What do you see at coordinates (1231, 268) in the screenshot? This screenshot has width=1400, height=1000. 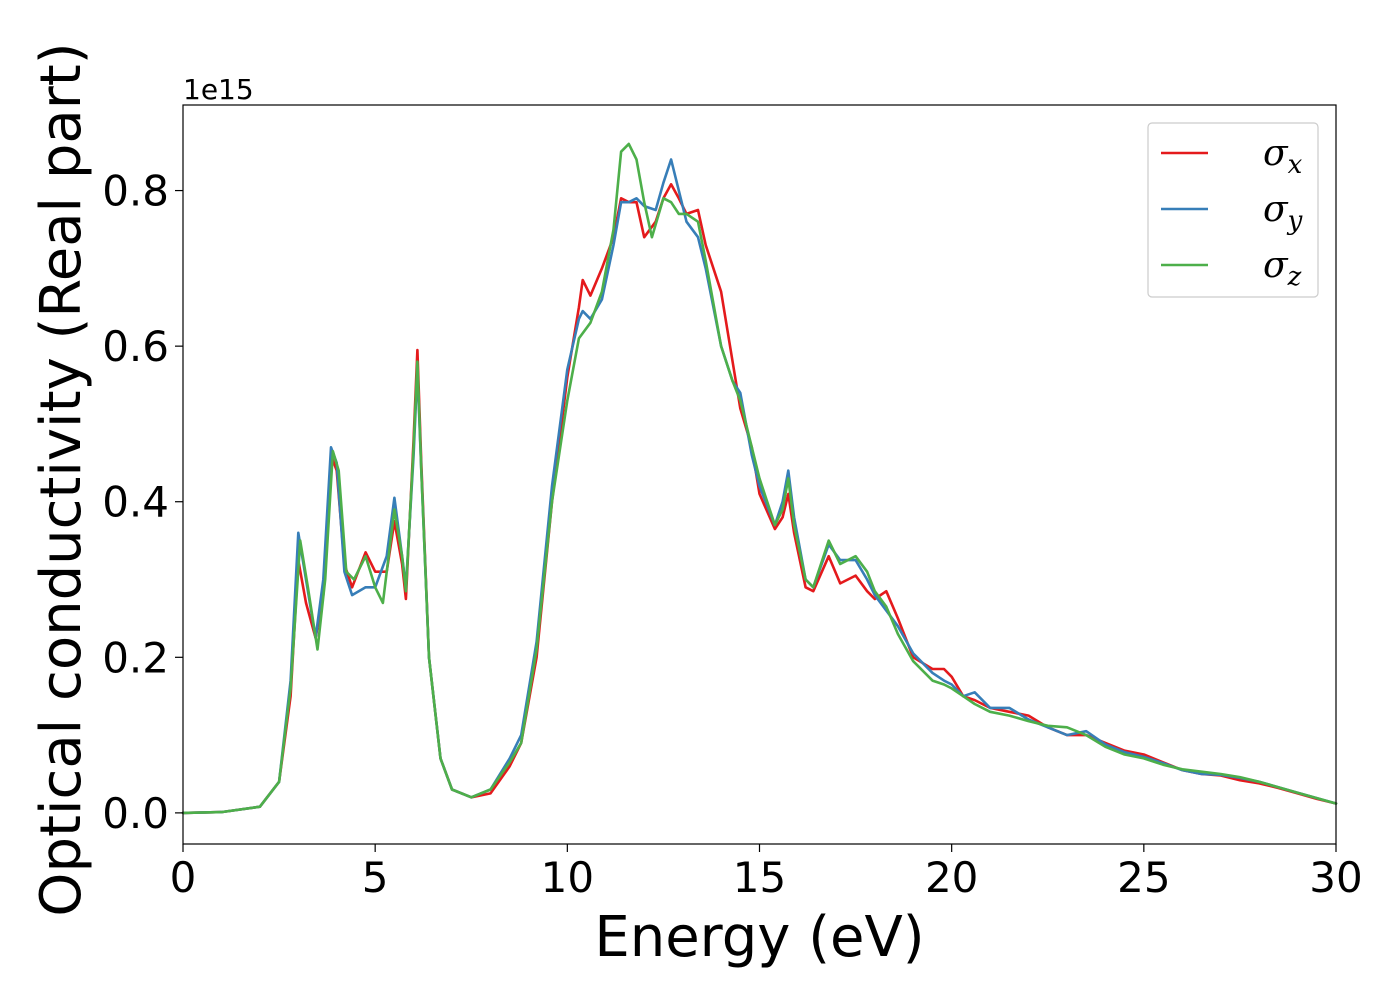 I see `legend-item-z: σz` at bounding box center [1231, 268].